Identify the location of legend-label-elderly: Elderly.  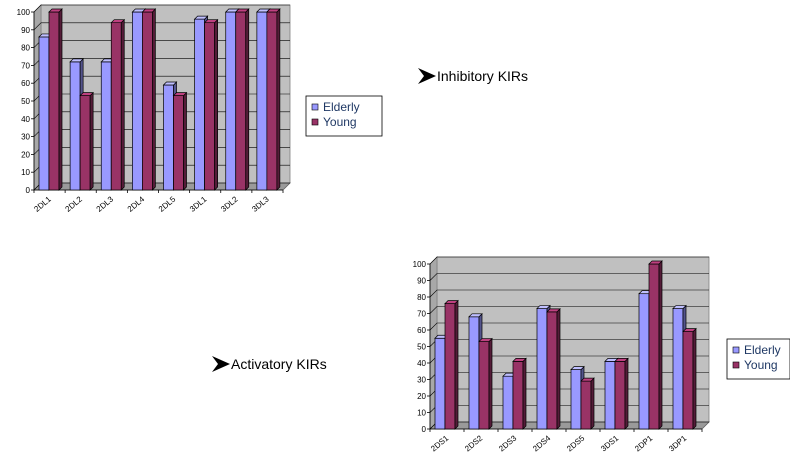
(762, 350).